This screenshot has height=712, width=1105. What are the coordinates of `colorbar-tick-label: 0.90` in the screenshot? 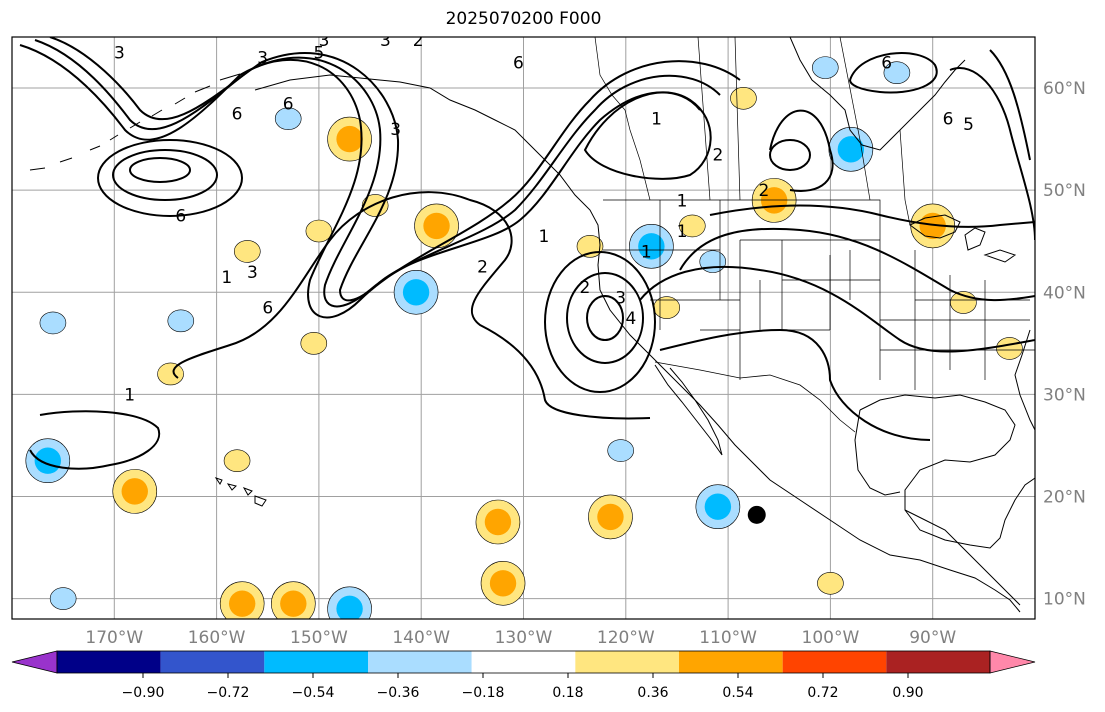 It's located at (907, 693).